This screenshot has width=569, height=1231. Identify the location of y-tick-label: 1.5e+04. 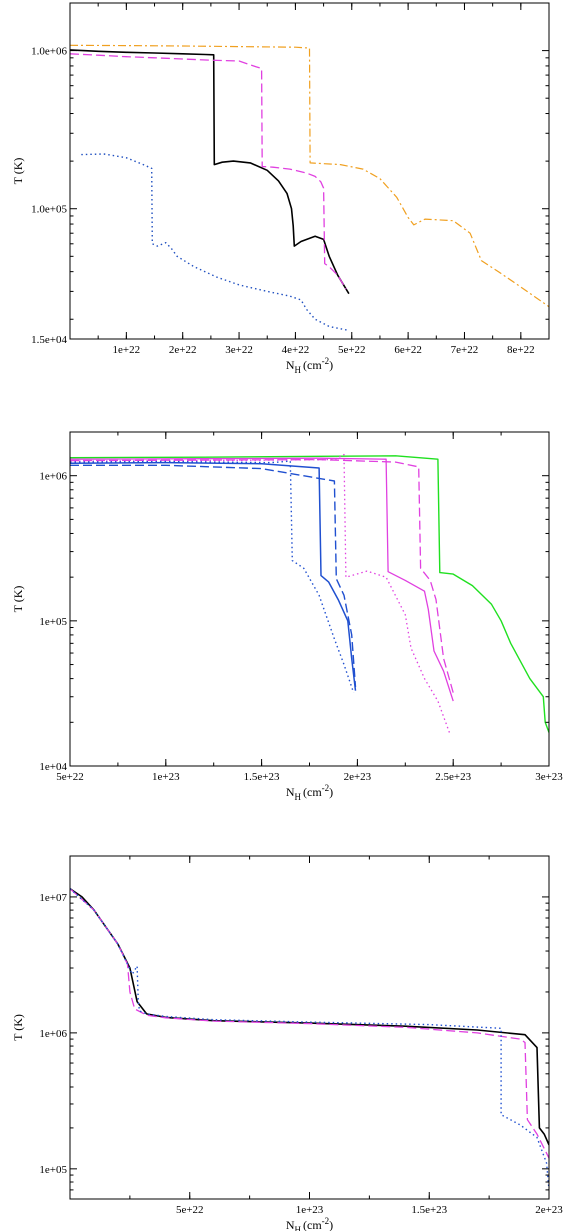
(49, 340).